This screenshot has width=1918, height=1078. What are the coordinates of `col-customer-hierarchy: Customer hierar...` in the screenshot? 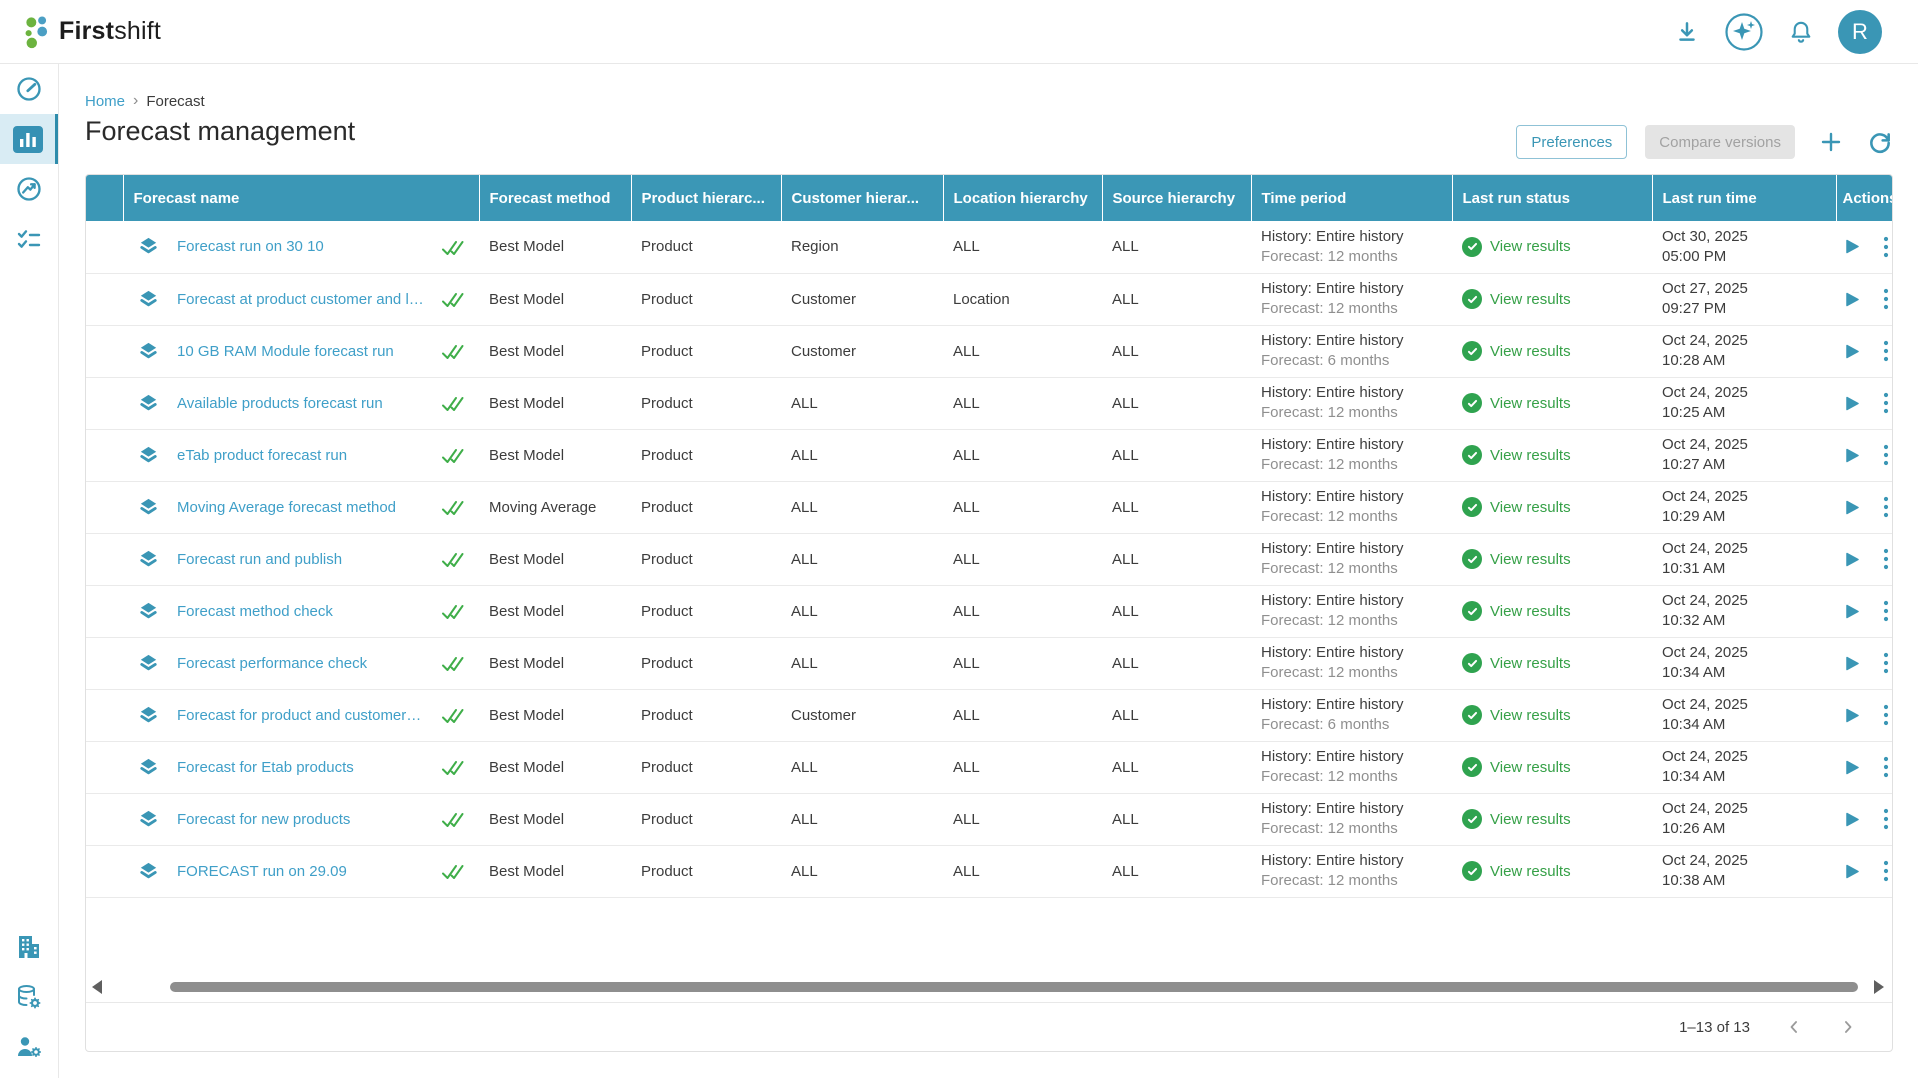 It's located at (861, 198).